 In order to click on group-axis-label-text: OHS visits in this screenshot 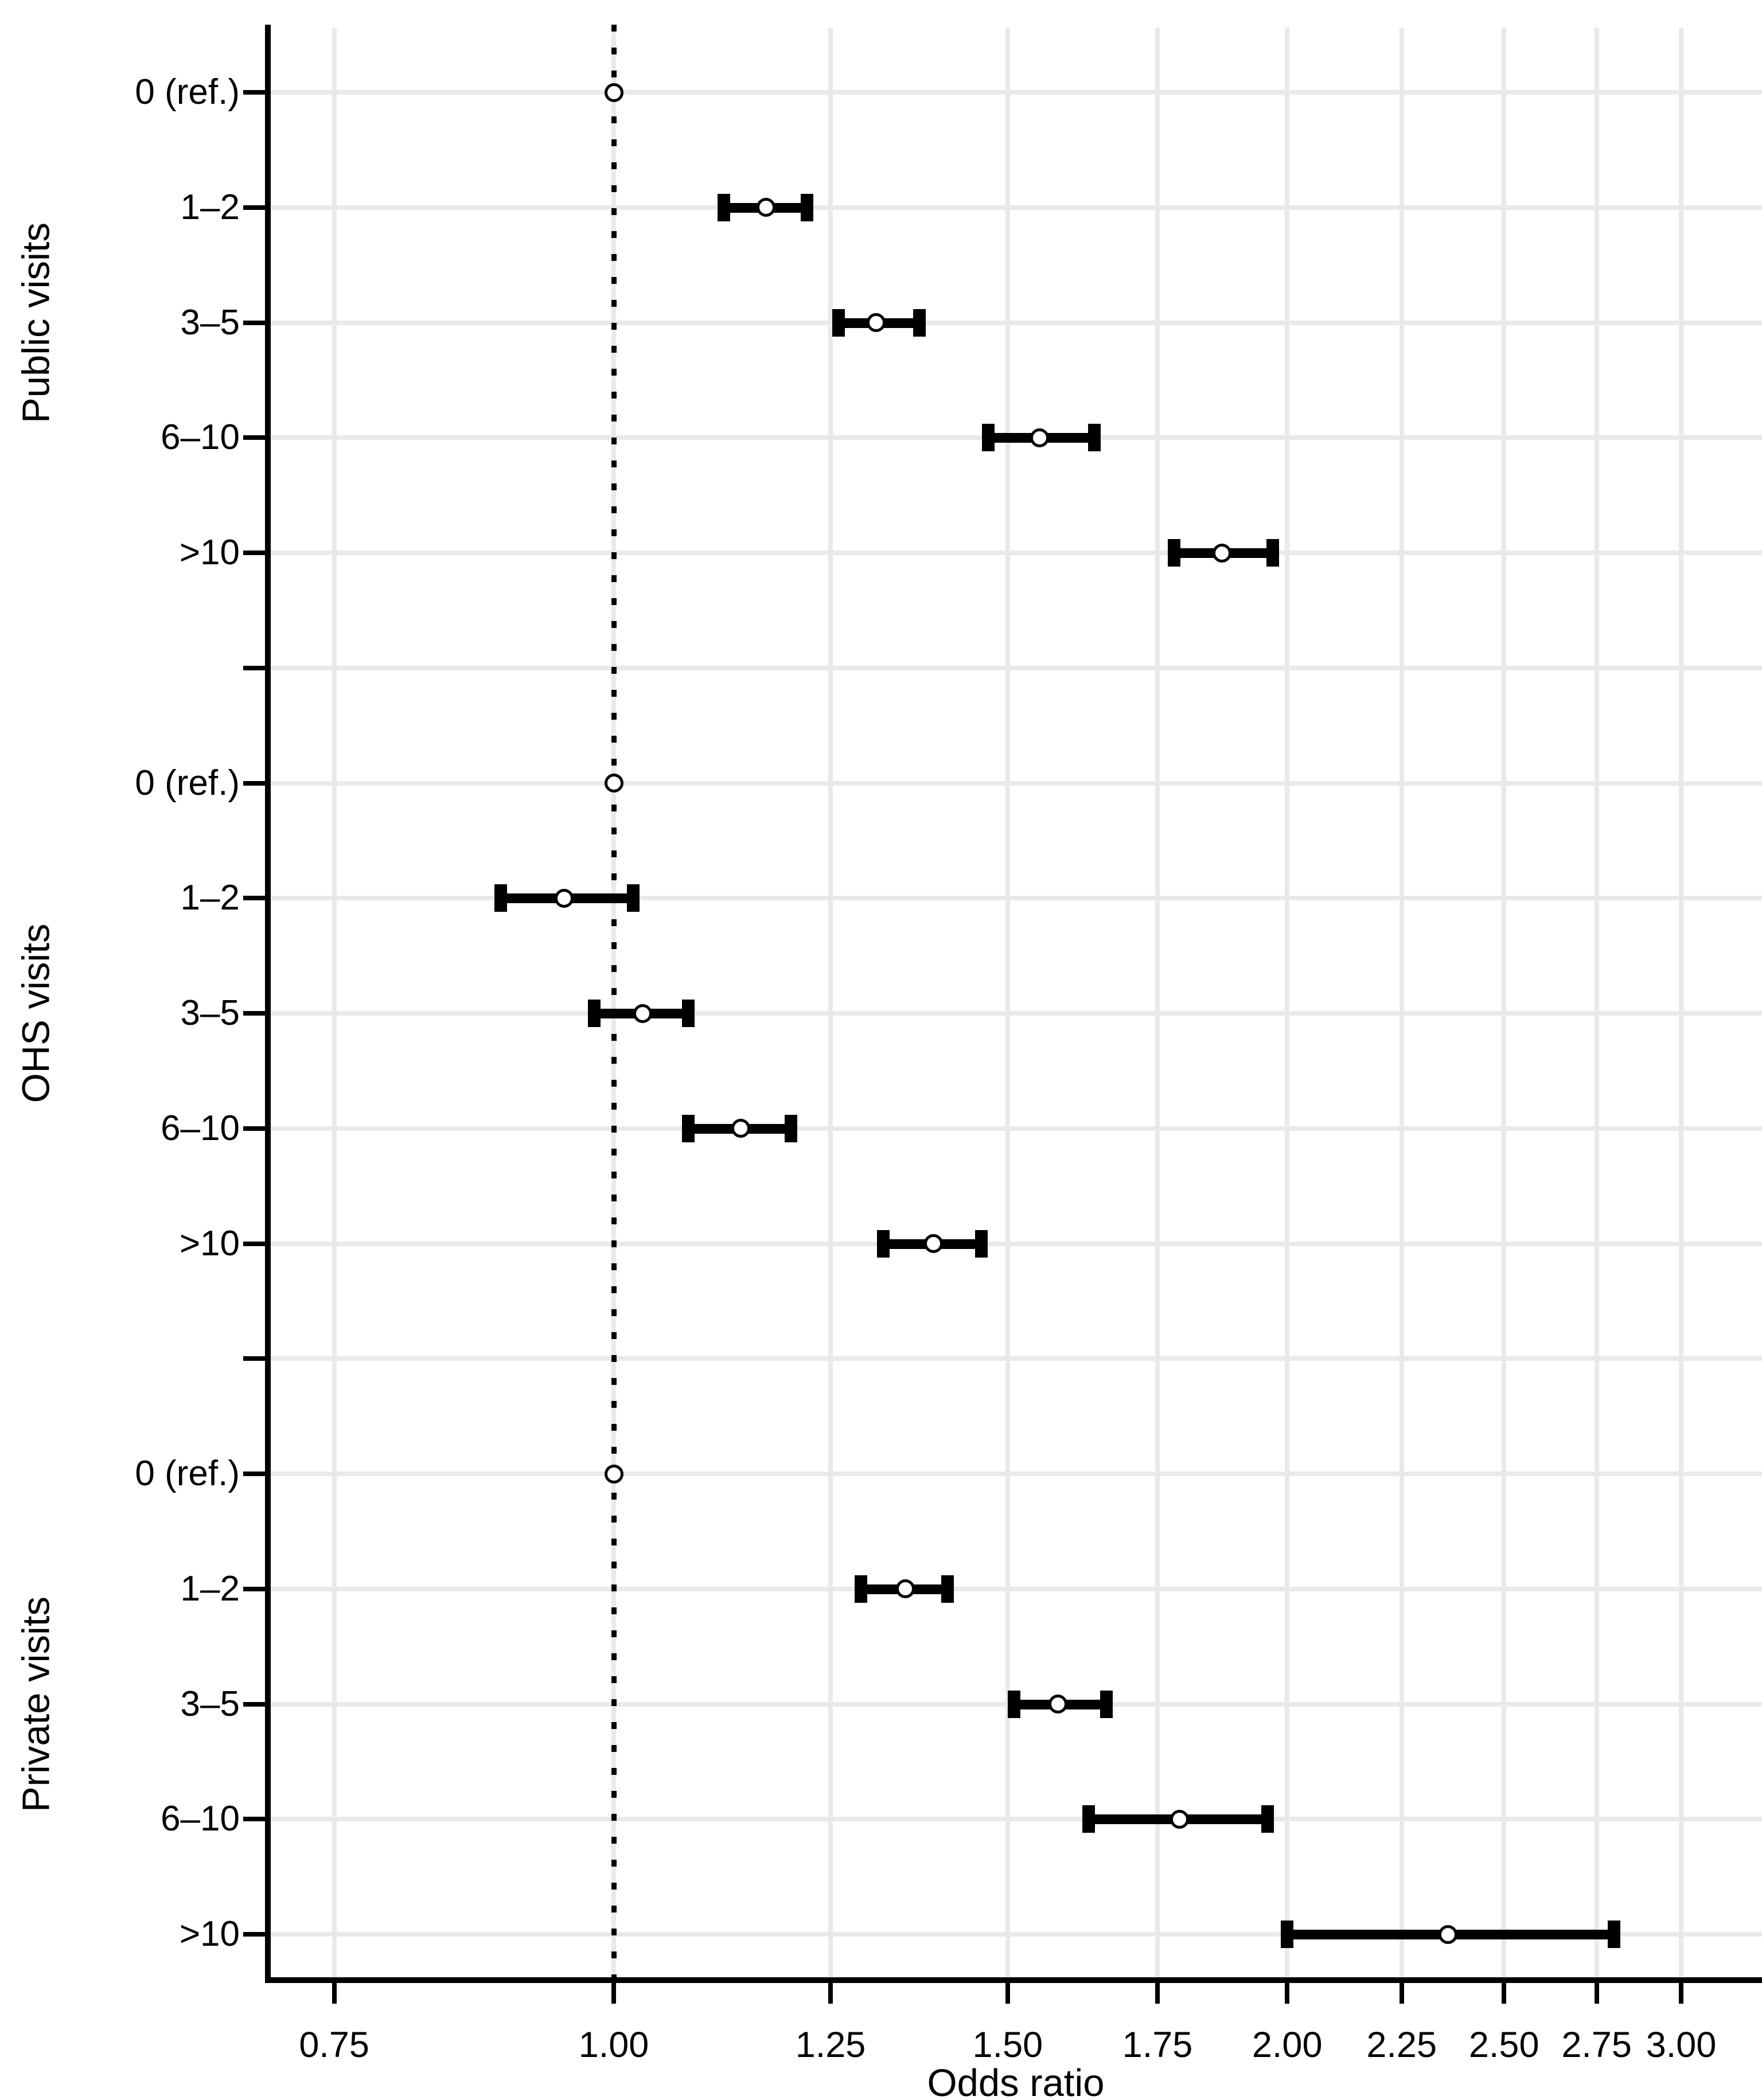, I will do `click(36, 1013)`.